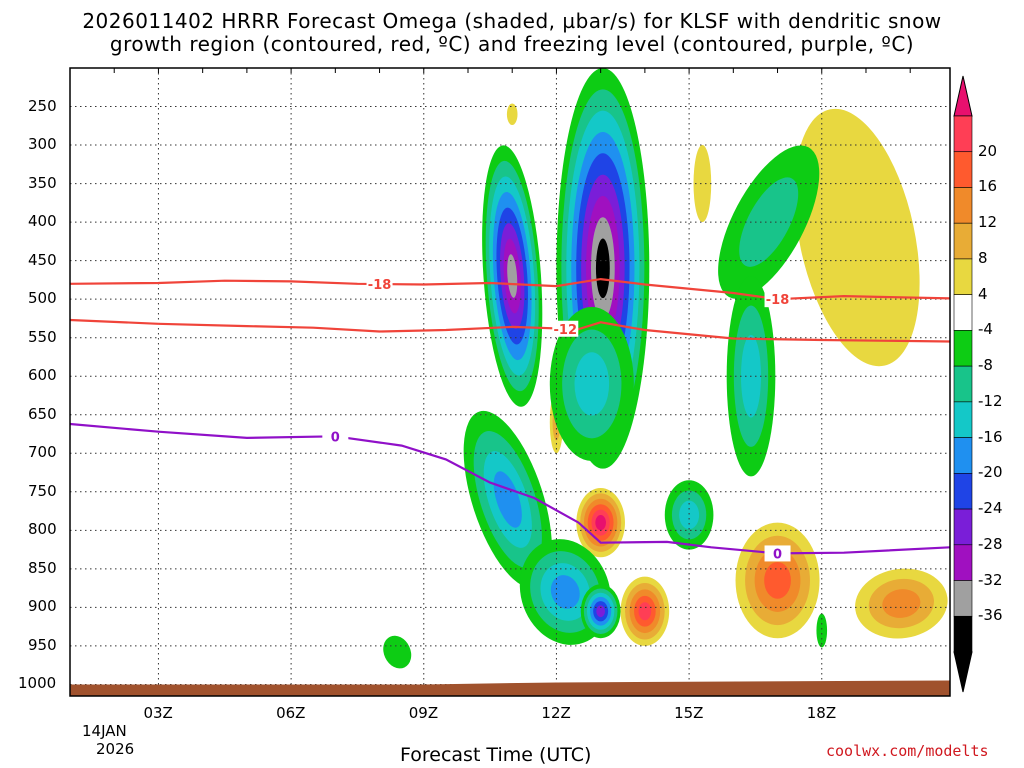 The height and width of the screenshot is (768, 1024). I want to click on terrain-fill, so click(510, 688).